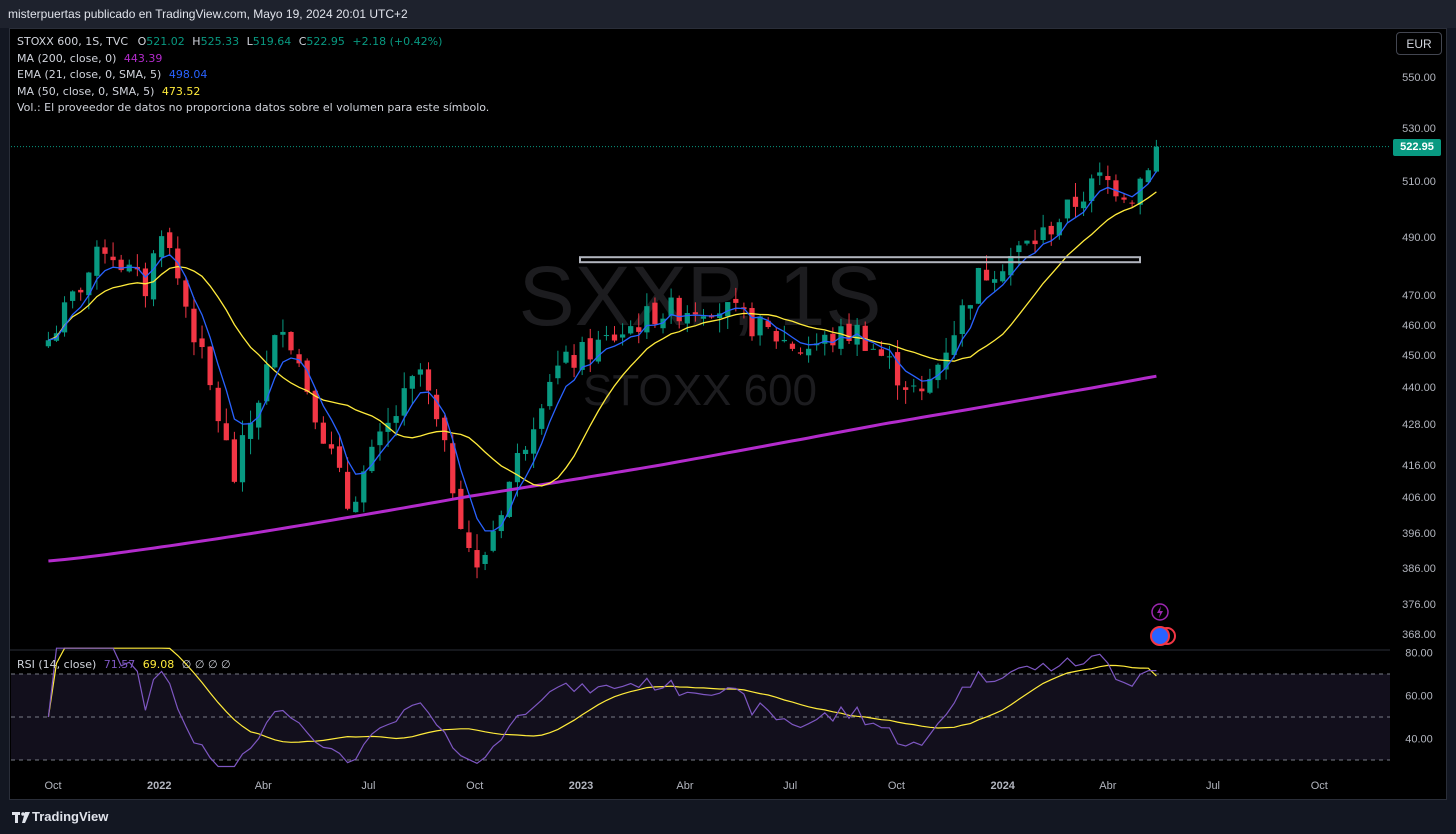 The image size is (1456, 834). What do you see at coordinates (1419, 466) in the screenshot?
I see `y-tick-label: 416.00` at bounding box center [1419, 466].